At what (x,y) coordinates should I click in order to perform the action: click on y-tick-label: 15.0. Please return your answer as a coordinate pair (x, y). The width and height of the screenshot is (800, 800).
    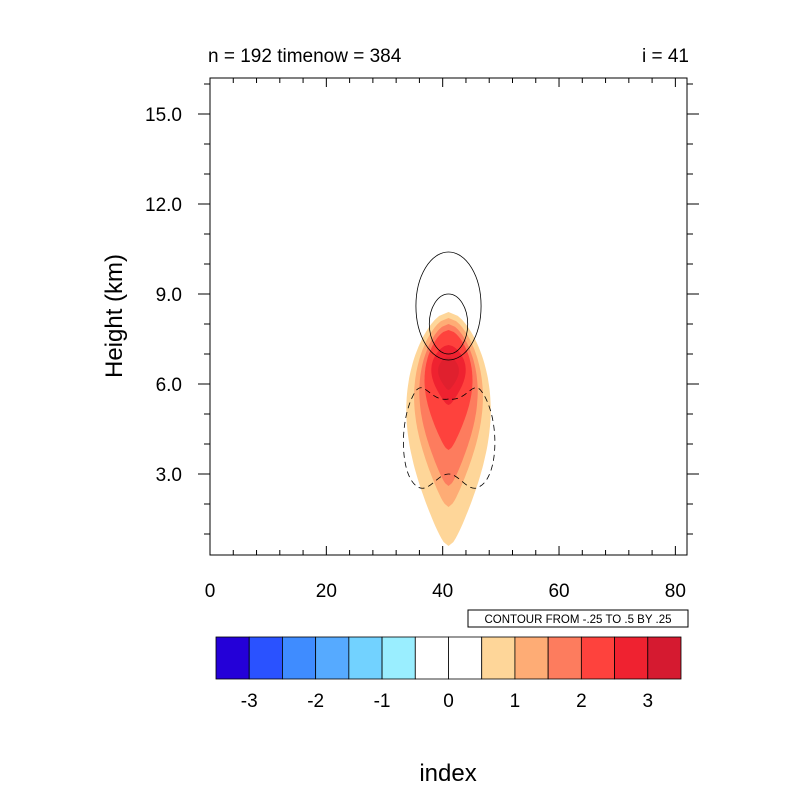
    Looking at the image, I should click on (163, 115).